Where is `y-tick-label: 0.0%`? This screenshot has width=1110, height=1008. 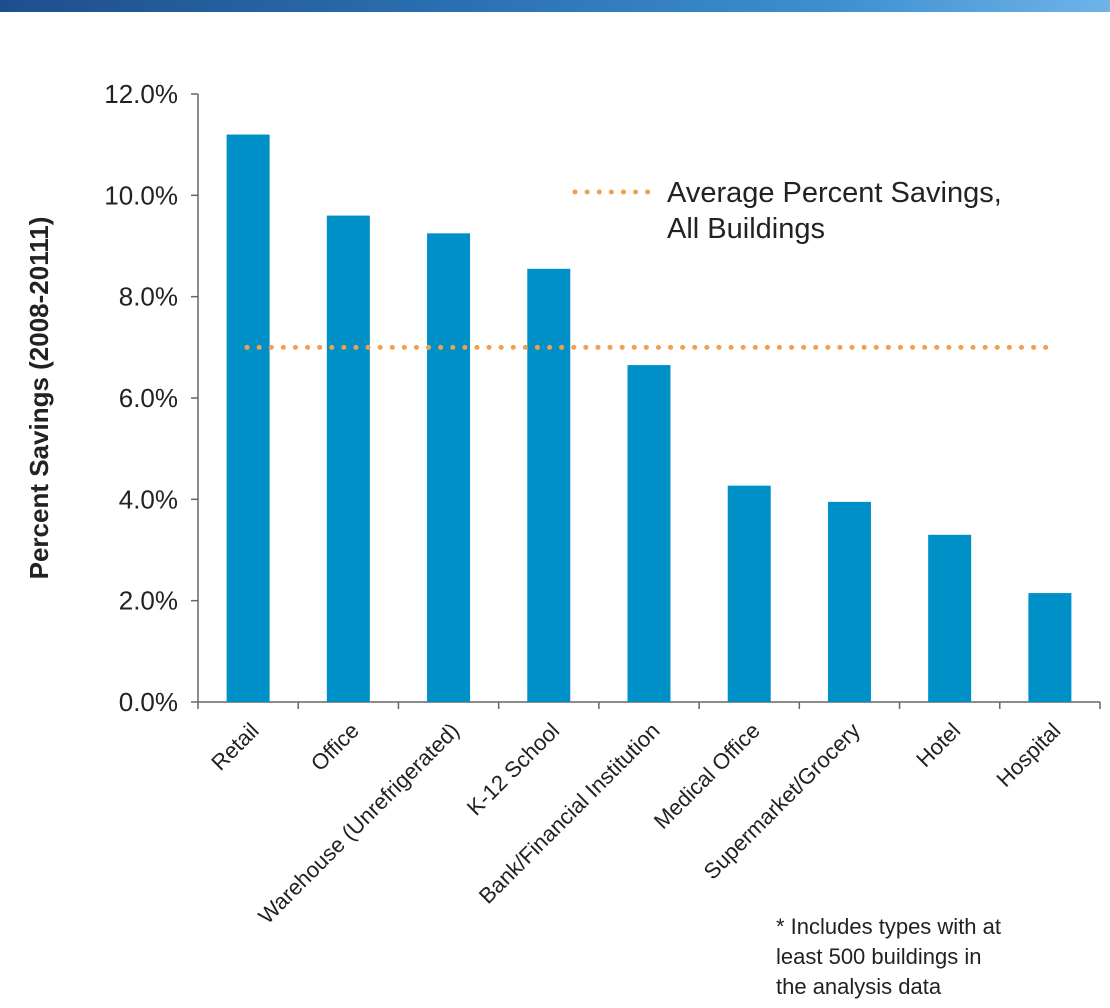 y-tick-label: 0.0% is located at coordinates (148, 702).